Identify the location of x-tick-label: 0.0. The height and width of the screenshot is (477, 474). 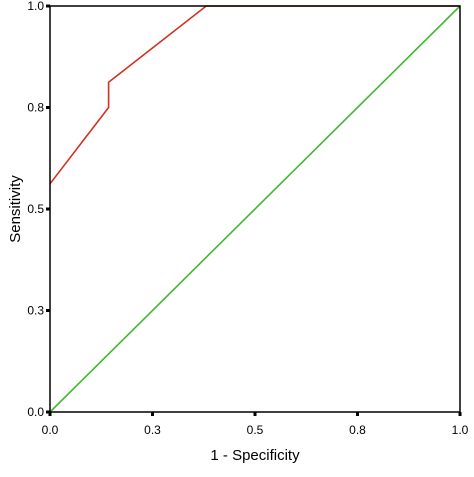
(50, 430).